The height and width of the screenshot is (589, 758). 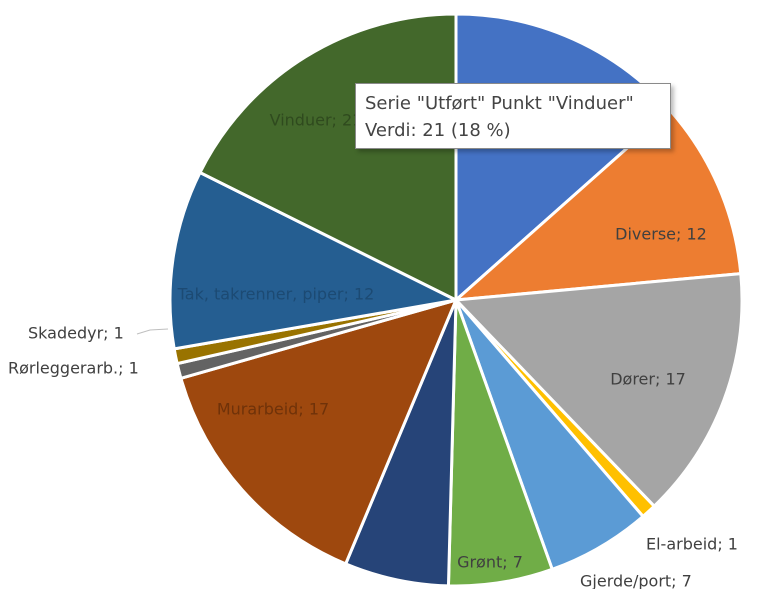 What do you see at coordinates (598, 205) in the screenshot?
I see `pie-slice-diverse` at bounding box center [598, 205].